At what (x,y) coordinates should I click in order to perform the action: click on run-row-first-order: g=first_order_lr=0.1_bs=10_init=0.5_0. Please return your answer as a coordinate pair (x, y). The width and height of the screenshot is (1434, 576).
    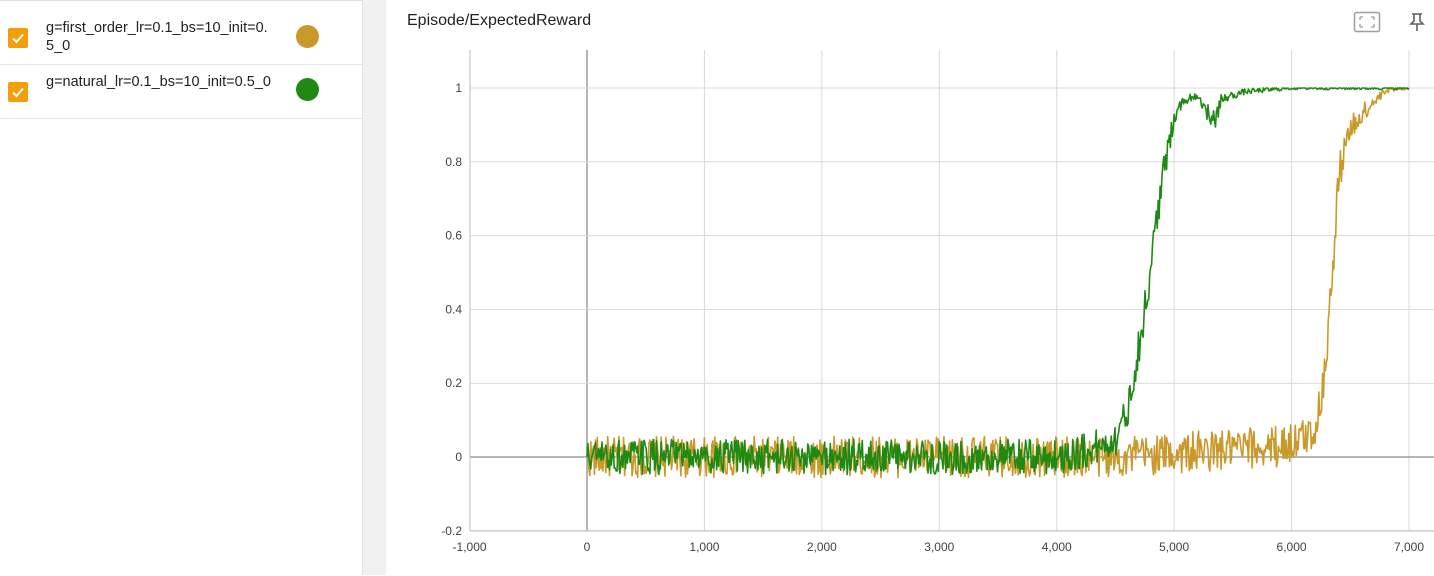
    Looking at the image, I should click on (181, 38).